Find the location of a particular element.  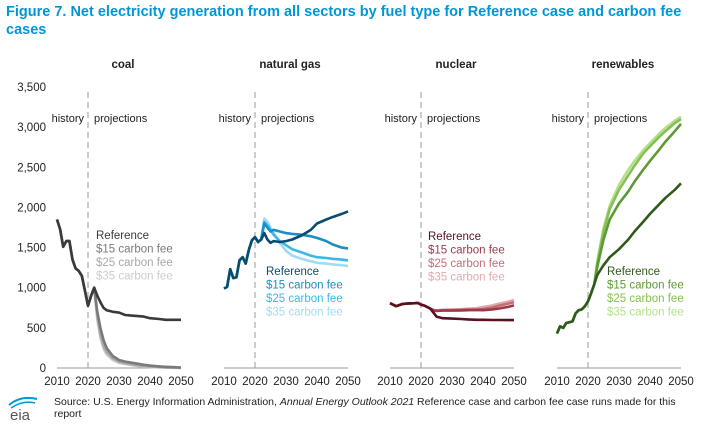

y-tick-label: 2,500 is located at coordinates (31, 168).